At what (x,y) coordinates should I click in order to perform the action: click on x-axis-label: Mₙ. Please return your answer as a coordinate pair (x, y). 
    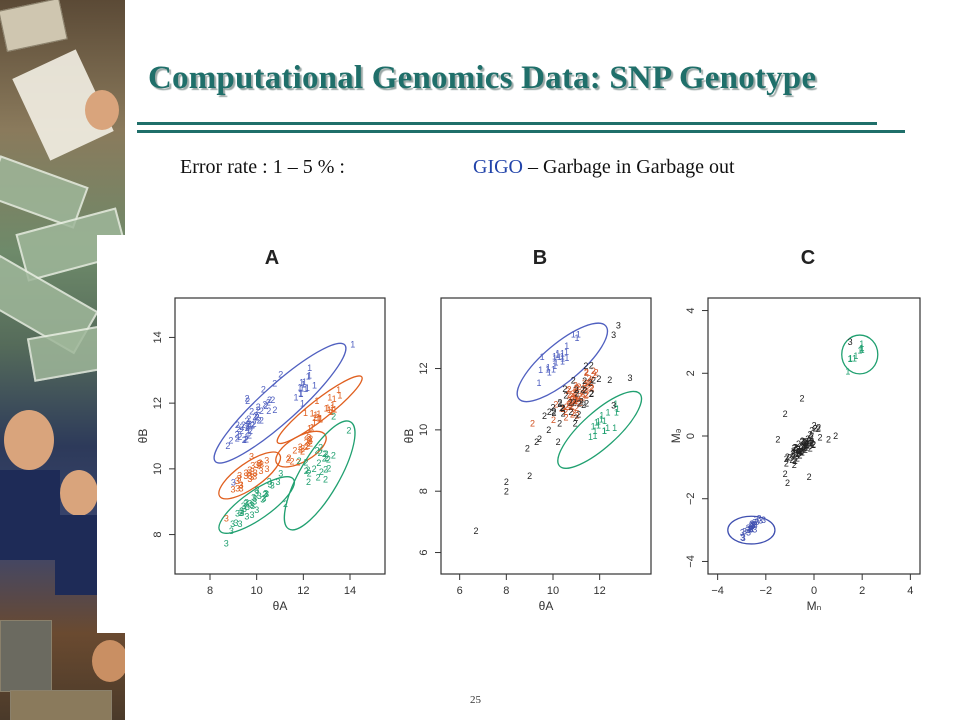
    Looking at the image, I should click on (814, 606).